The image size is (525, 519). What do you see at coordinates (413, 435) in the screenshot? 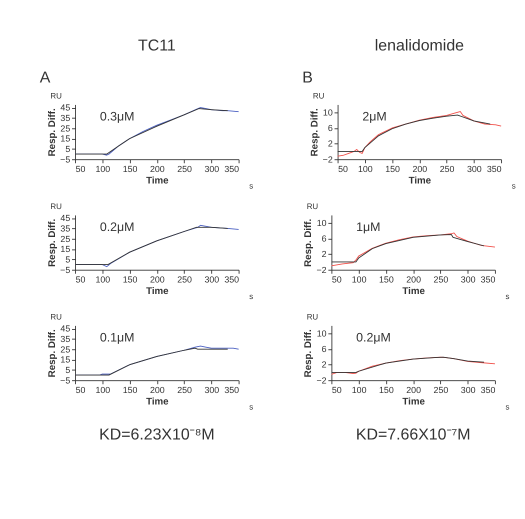
I see `text: KD=7.66X10⁻⁷M` at bounding box center [413, 435].